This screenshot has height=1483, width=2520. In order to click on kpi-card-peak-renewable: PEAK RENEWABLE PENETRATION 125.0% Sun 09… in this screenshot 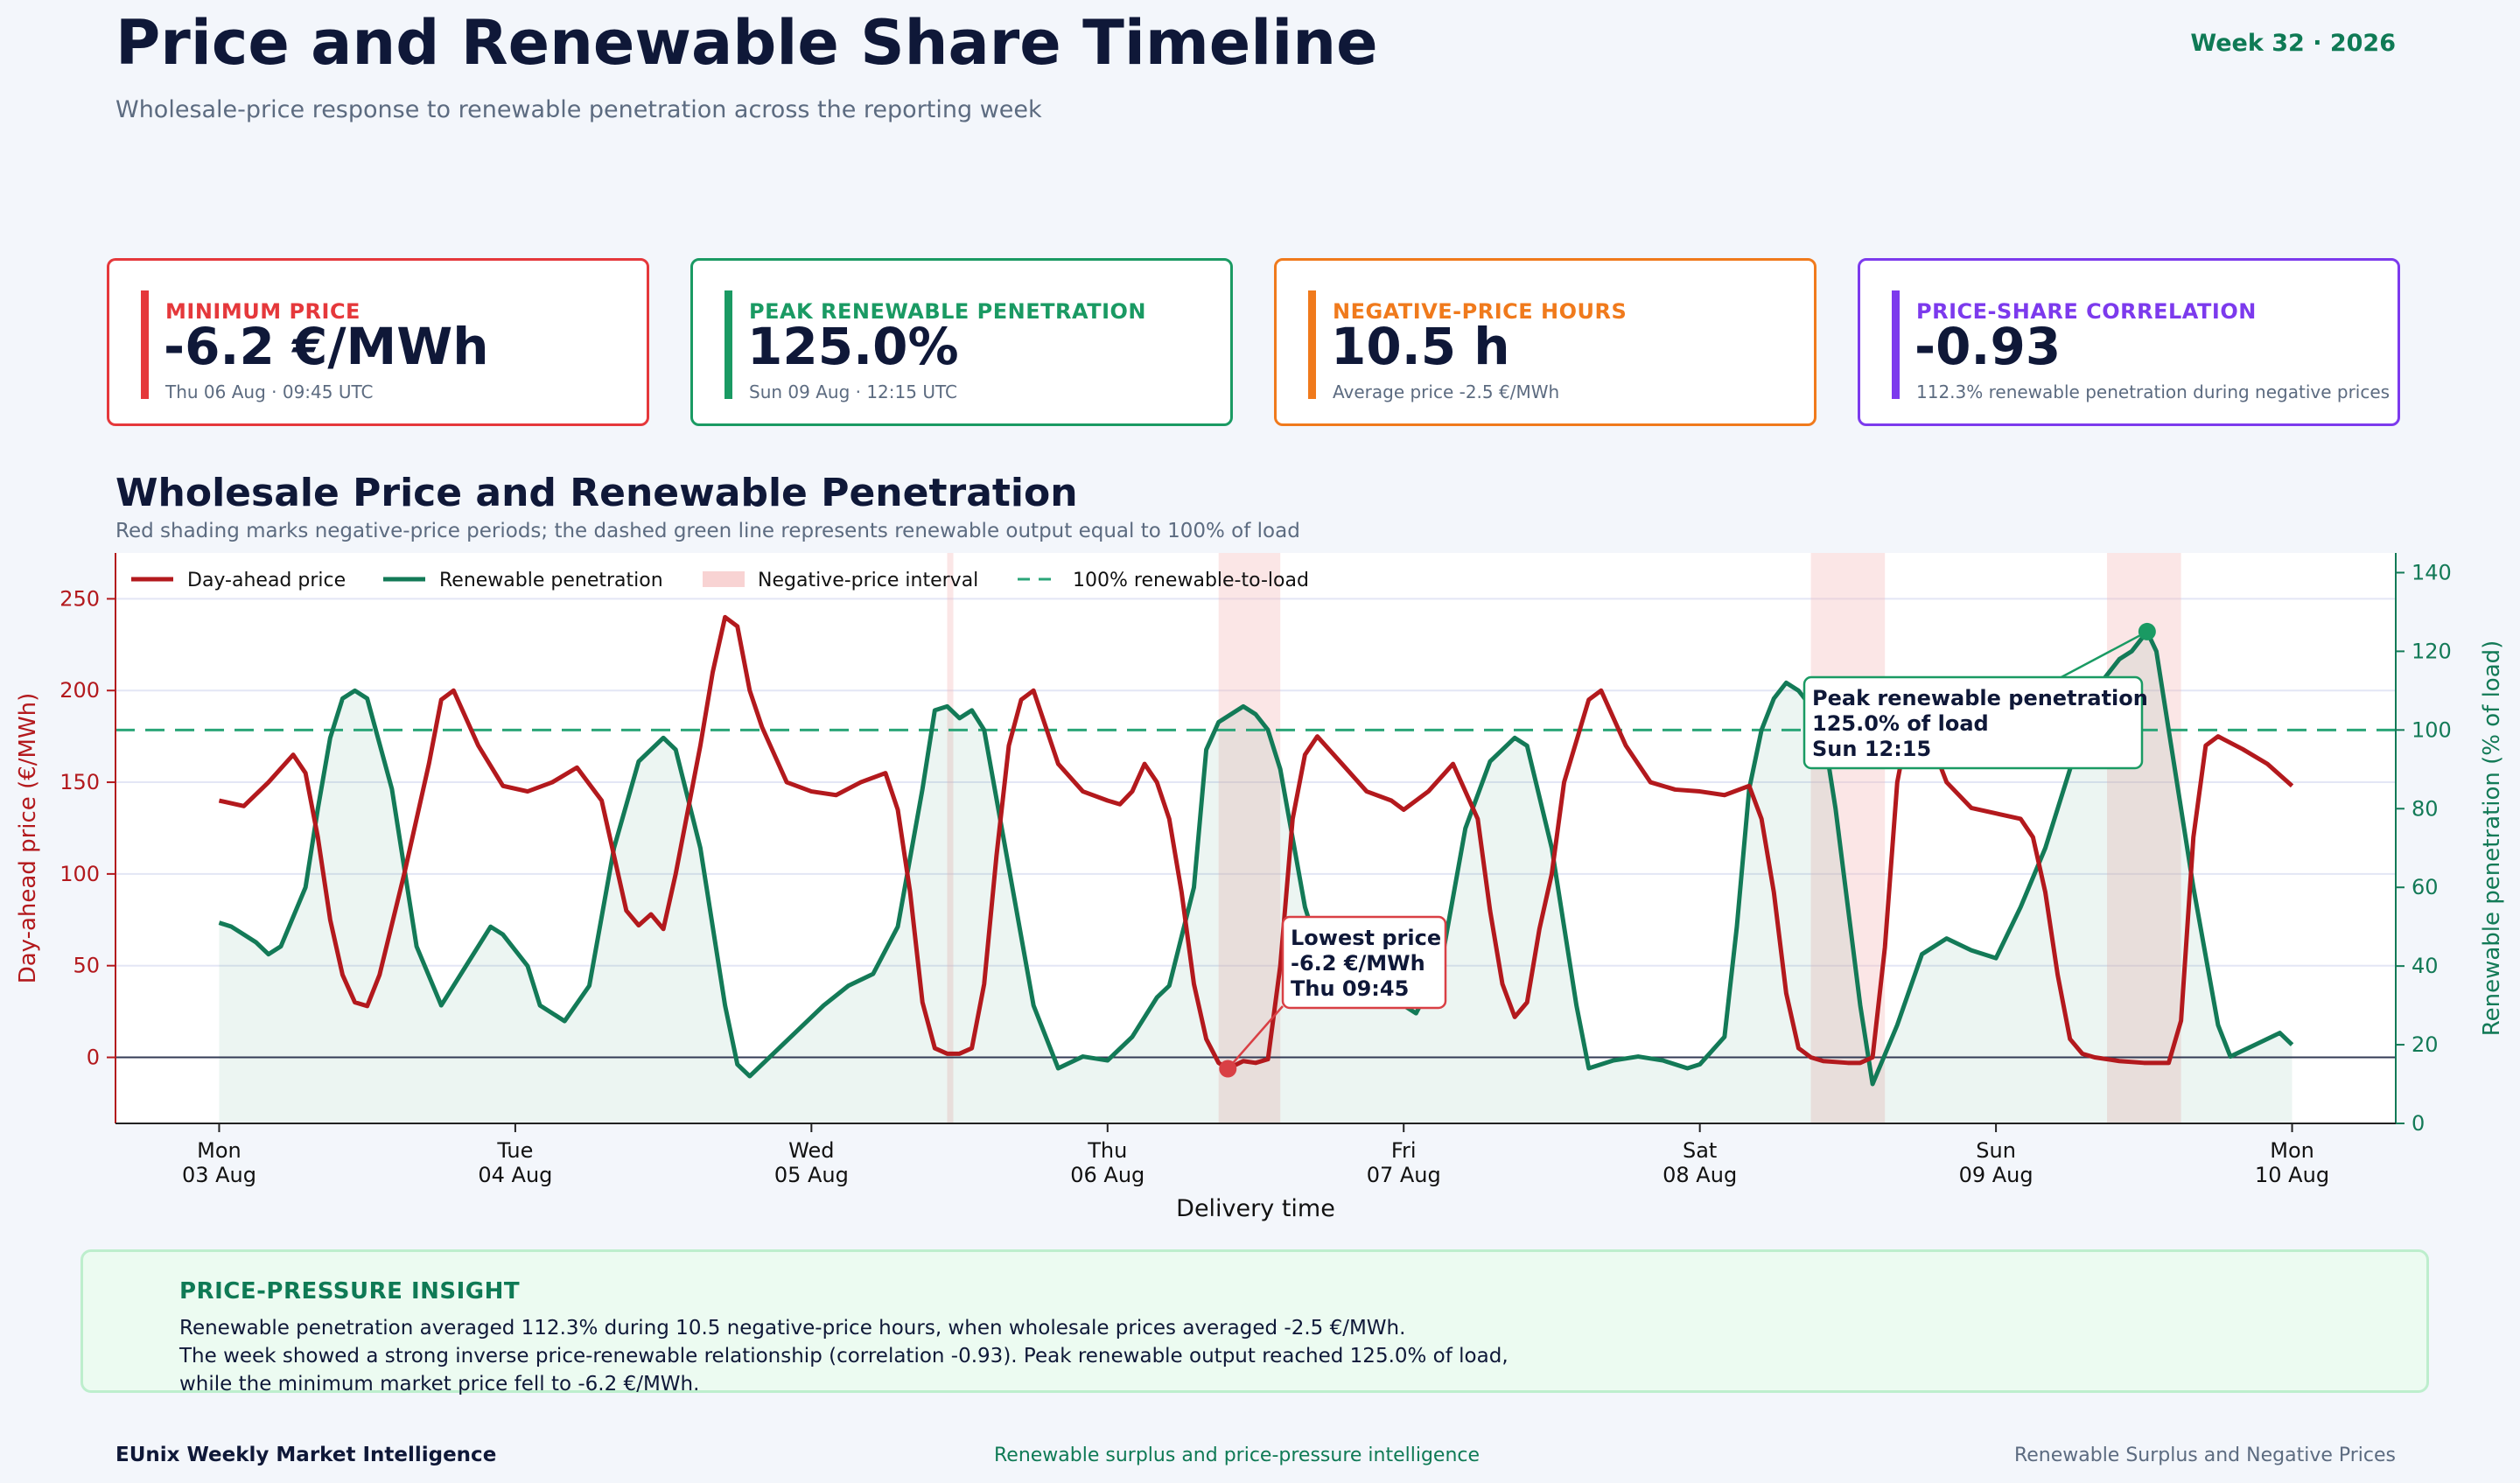, I will do `click(961, 342)`.